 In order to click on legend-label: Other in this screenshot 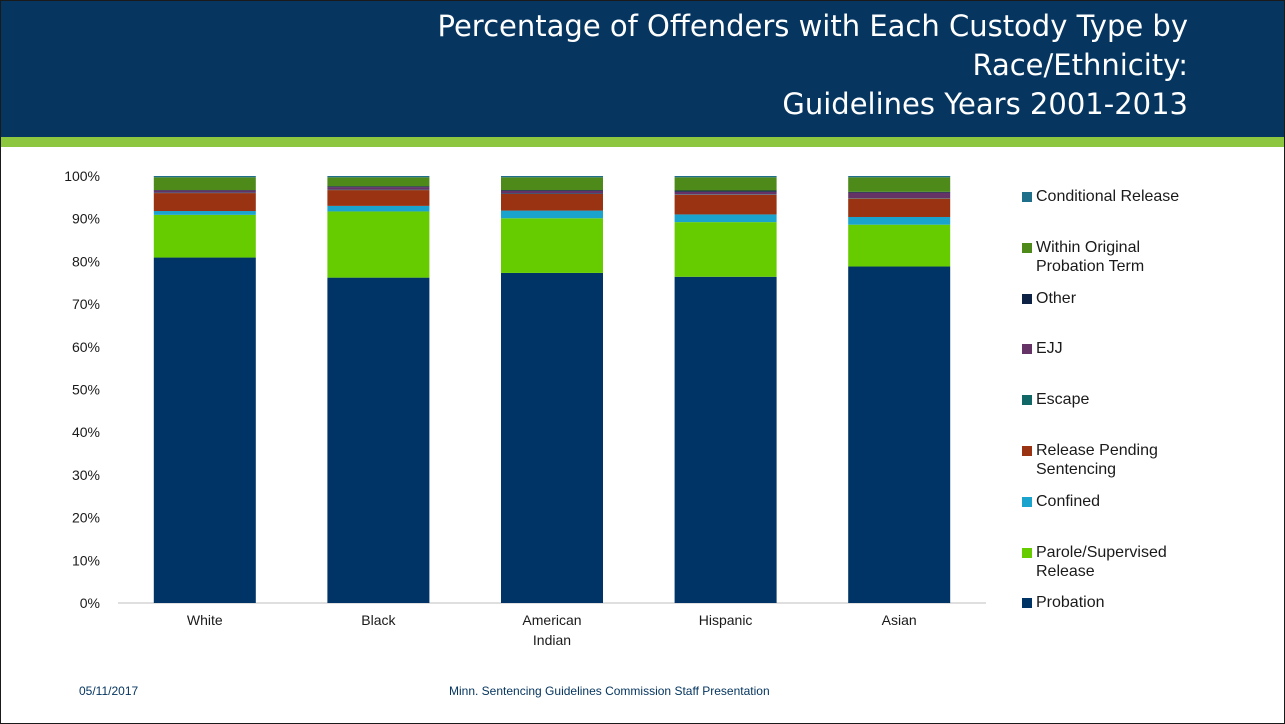, I will do `click(1056, 298)`.